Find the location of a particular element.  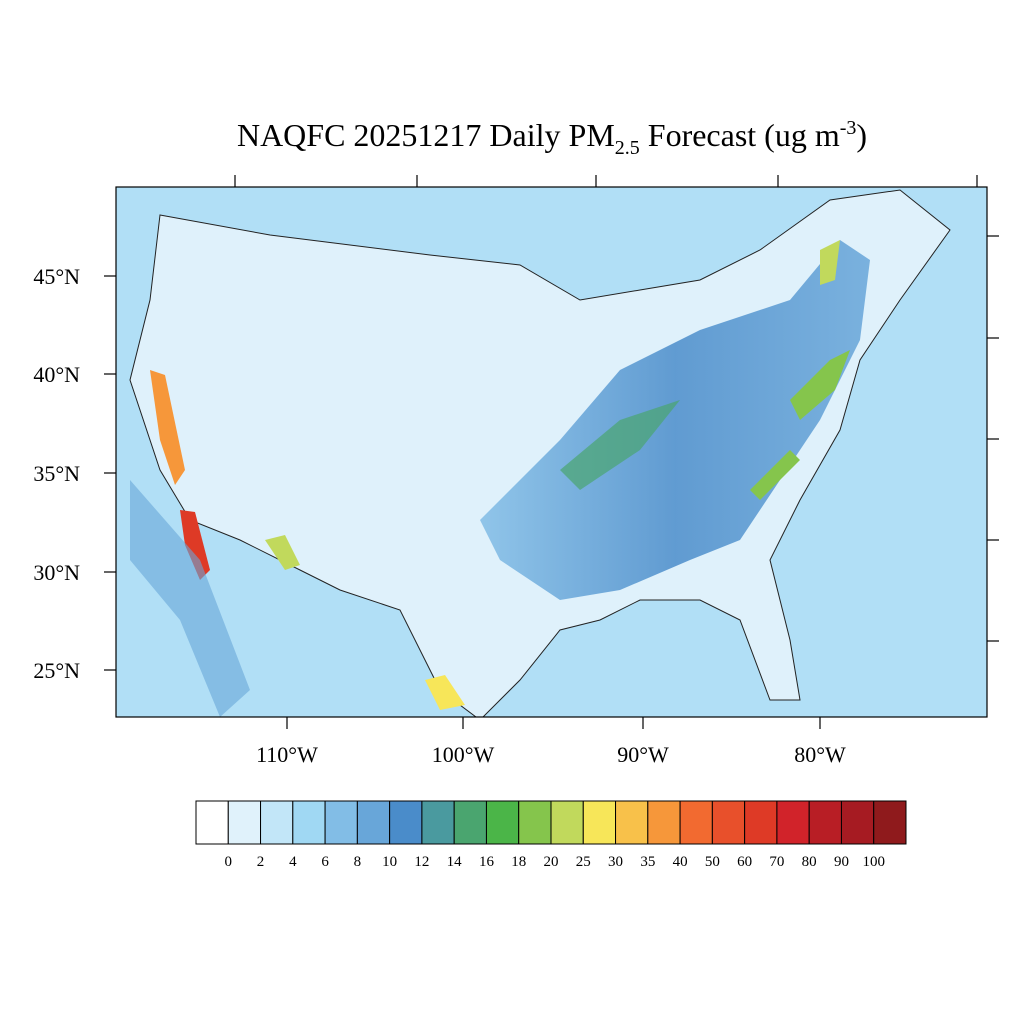

lon-label: 100°W is located at coordinates (463, 754).